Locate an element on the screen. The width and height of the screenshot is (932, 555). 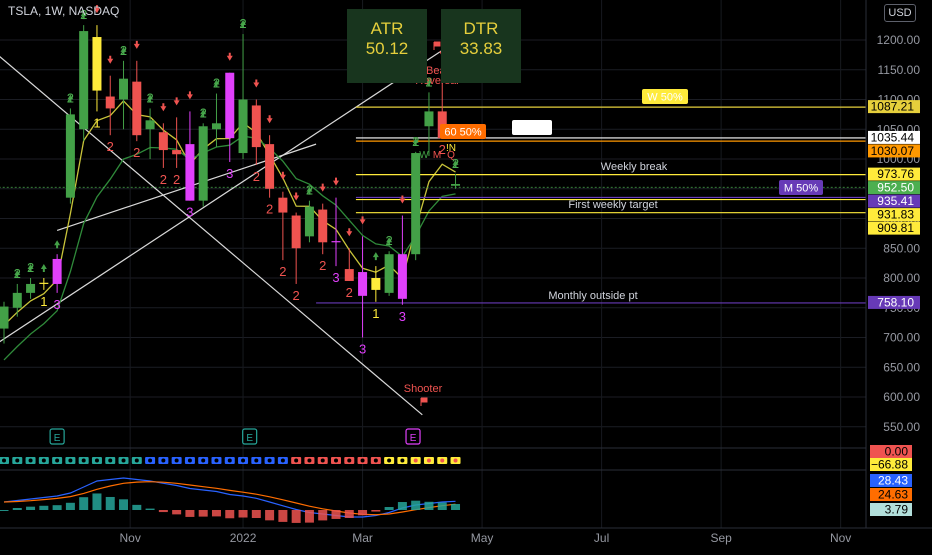
atr-label: ATR is located at coordinates (387, 28).